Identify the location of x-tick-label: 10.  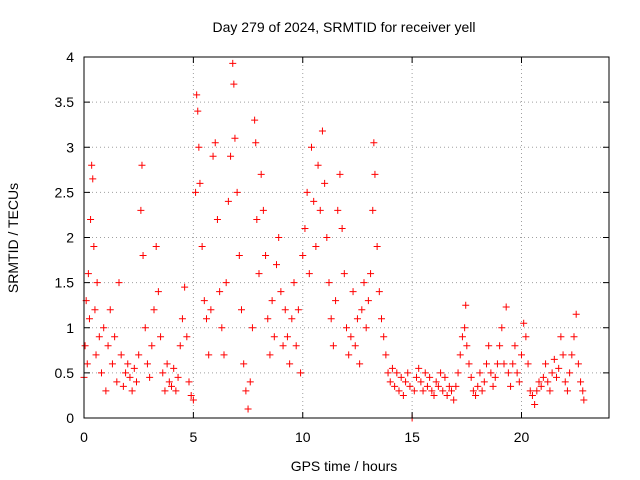
(303, 437).